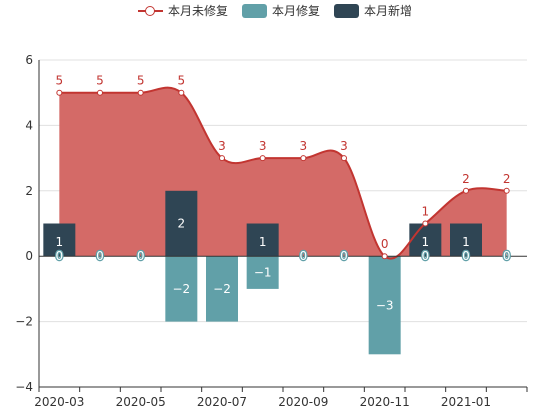 The width and height of the screenshot is (550, 420). Describe the element at coordinates (29, 256) in the screenshot. I see `y-tick-label: 0` at that location.